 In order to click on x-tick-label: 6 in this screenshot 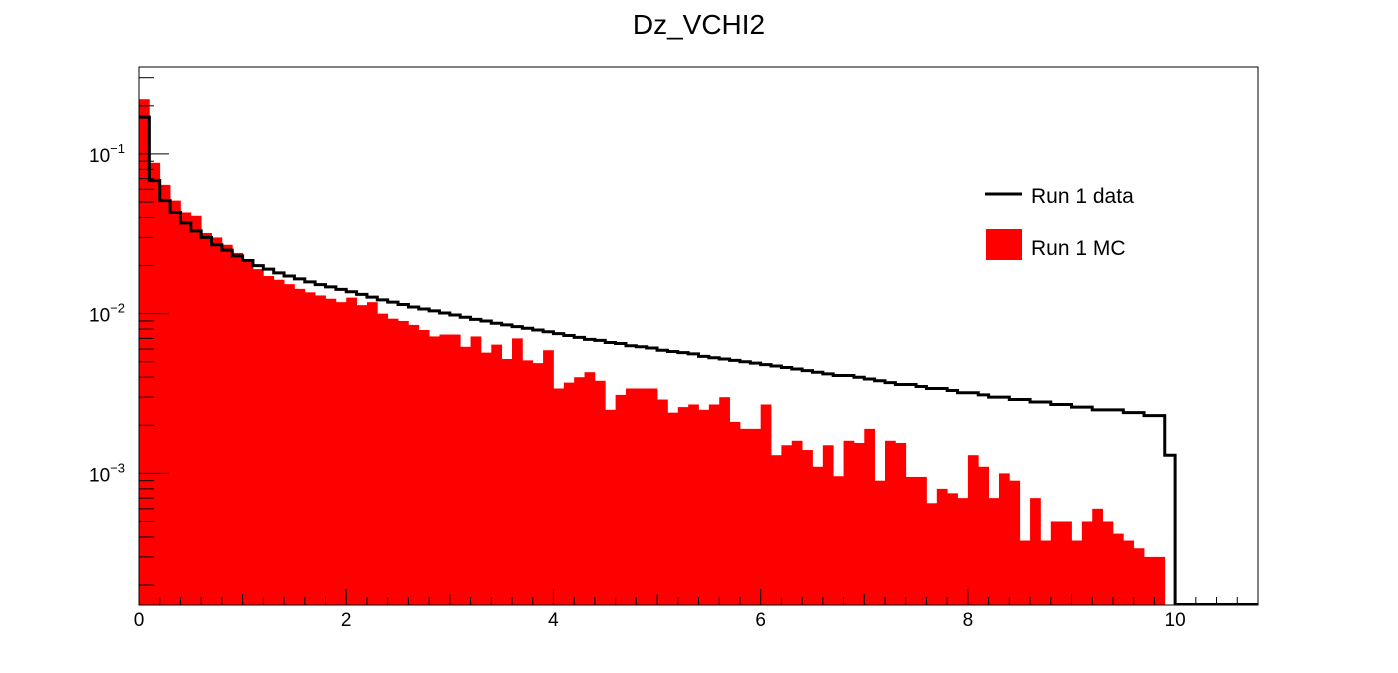, I will do `click(760, 620)`.